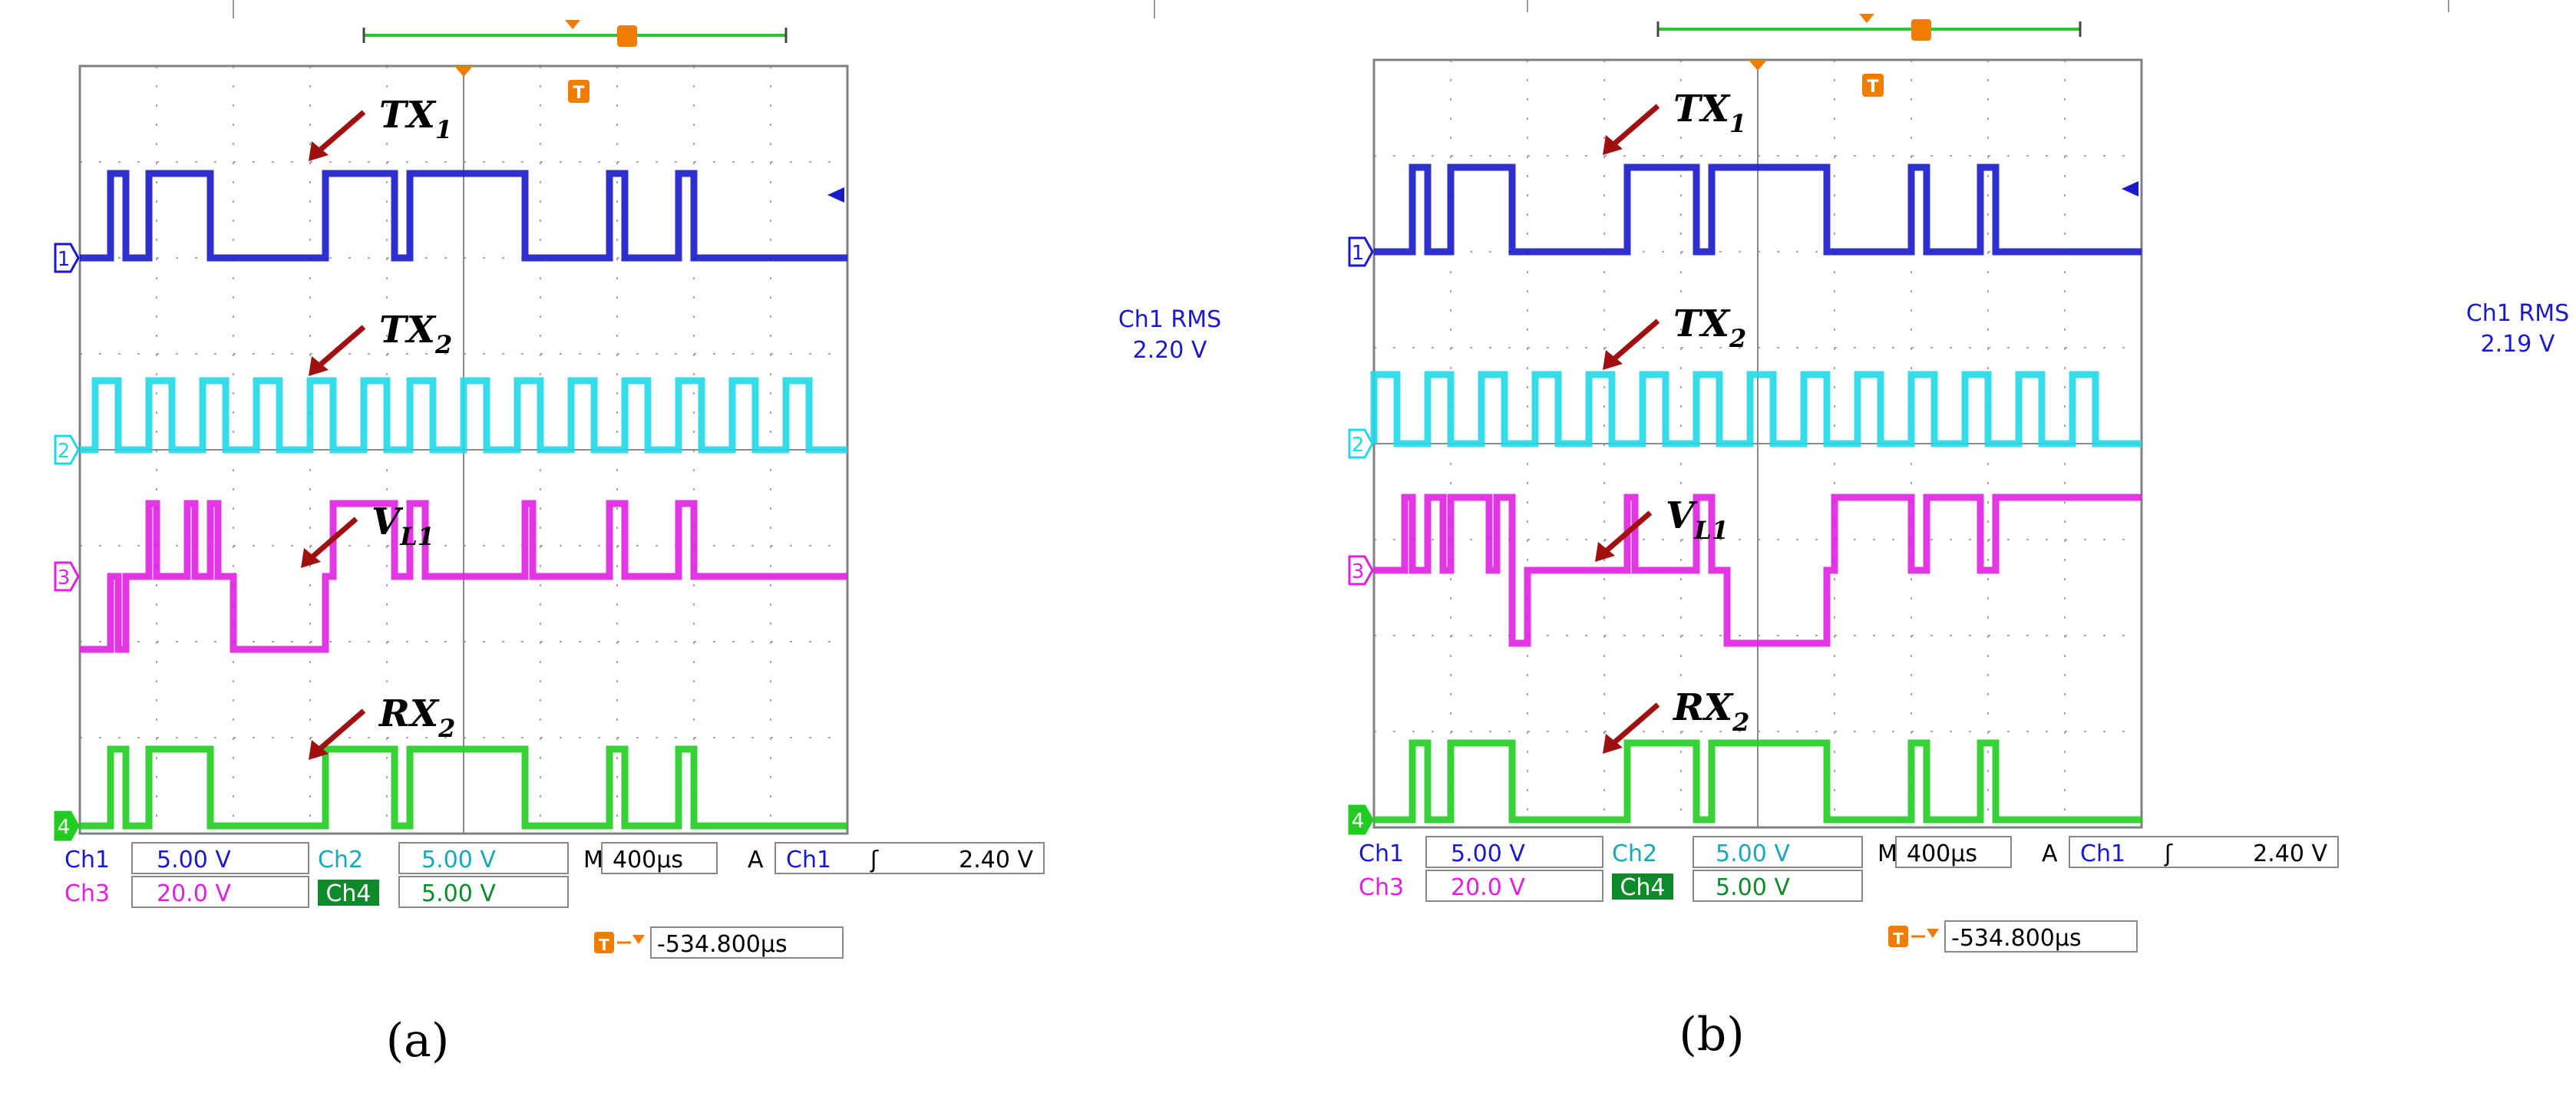 Image resolution: width=2576 pixels, height=1093 pixels. I want to click on trigger-time-marker-icon, so click(463, 71).